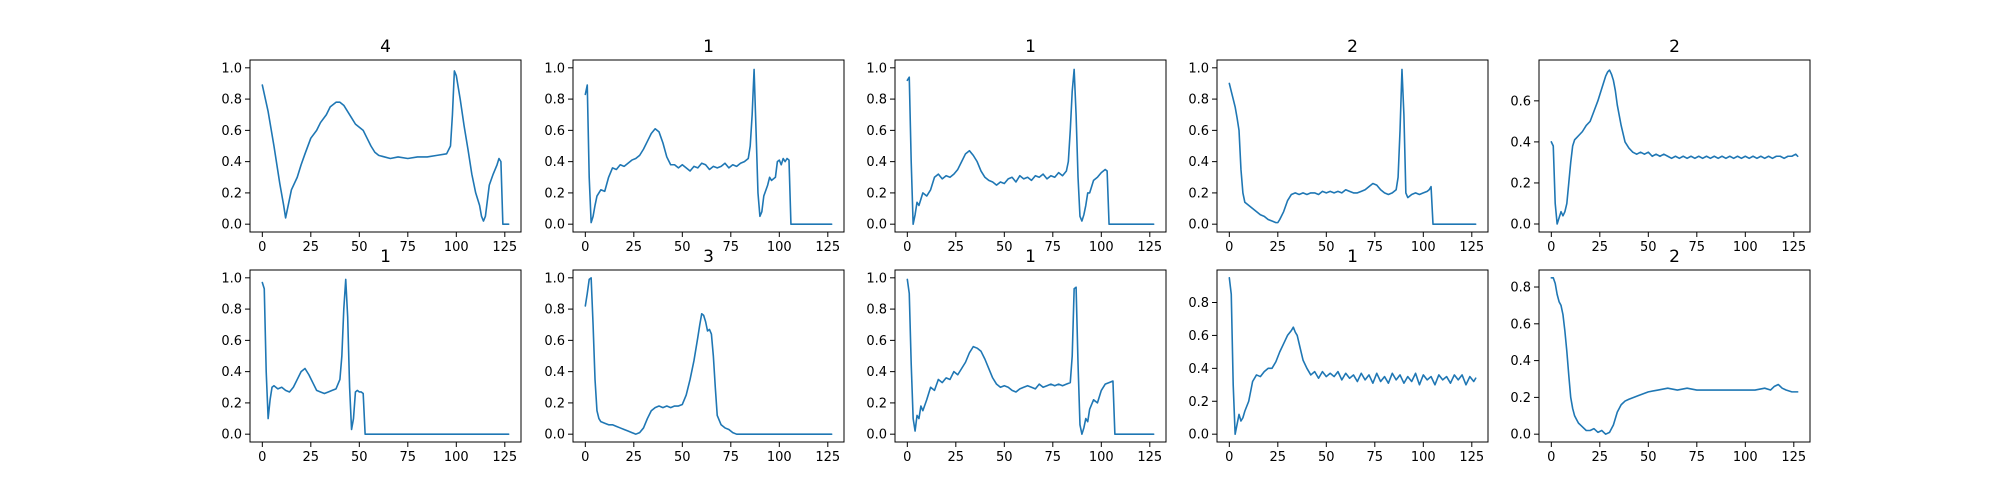  I want to click on subplot-9: 1 0 25 50 75 100 125 0.0 0.2 0.4 0.6 0.8, so click(1338, 356).